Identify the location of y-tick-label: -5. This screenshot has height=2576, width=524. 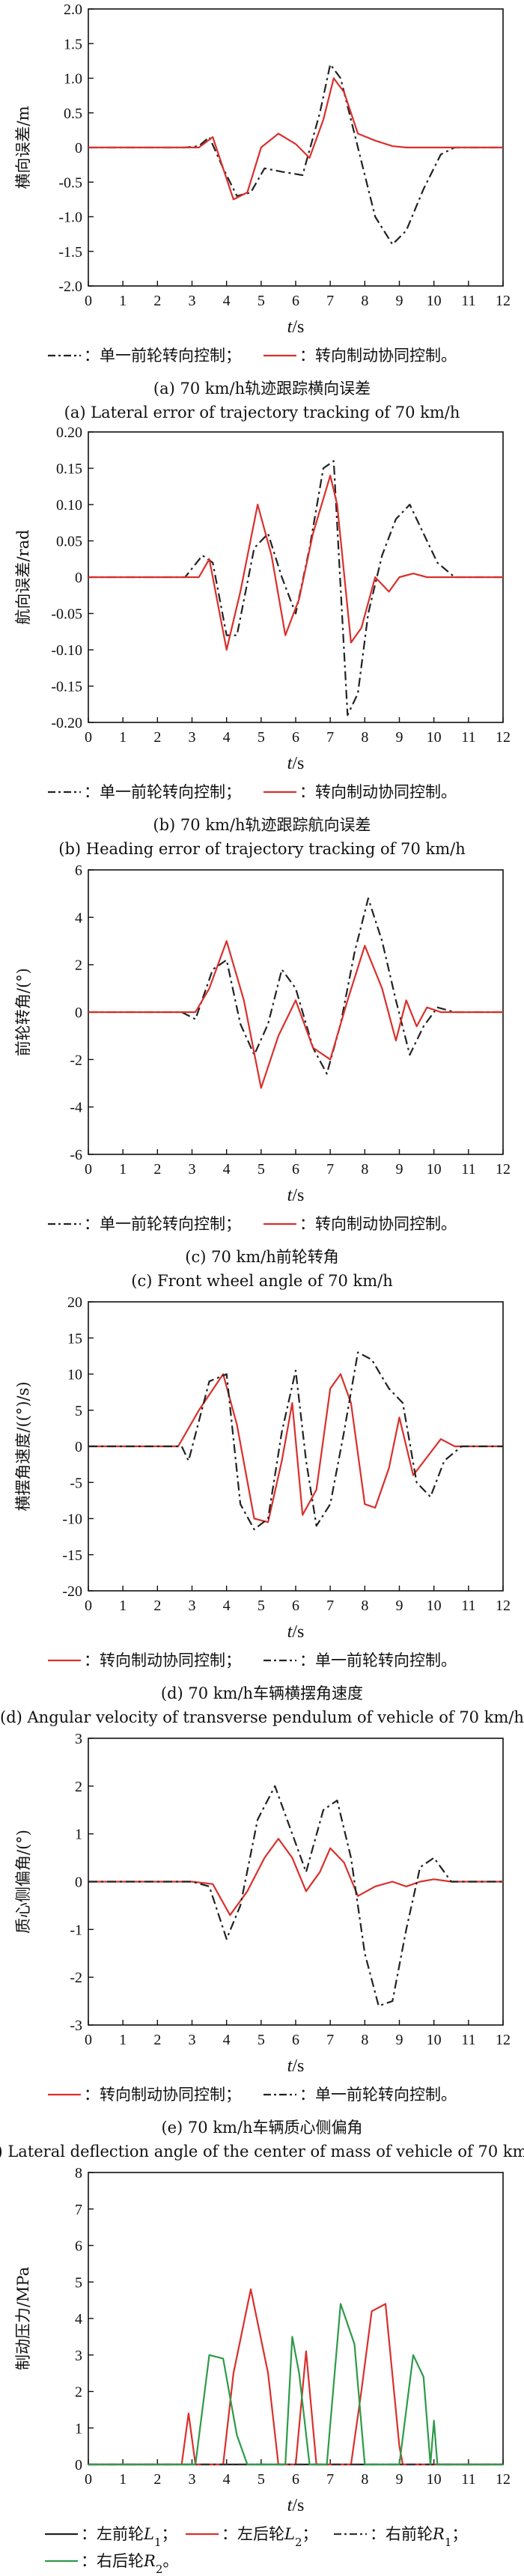
(76, 1483).